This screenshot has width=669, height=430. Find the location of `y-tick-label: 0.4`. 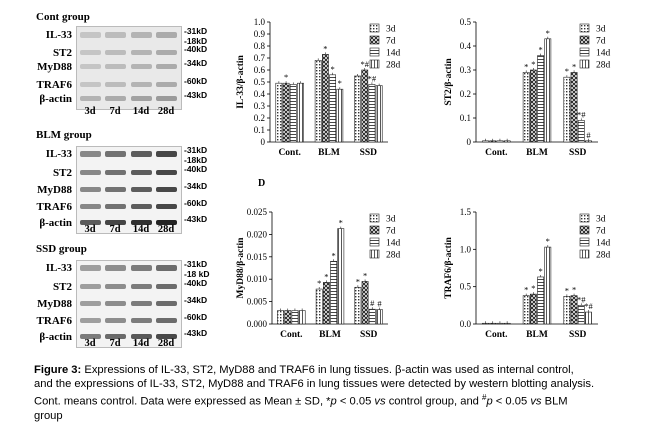

y-tick-label: 0.4 is located at coordinates (260, 94).